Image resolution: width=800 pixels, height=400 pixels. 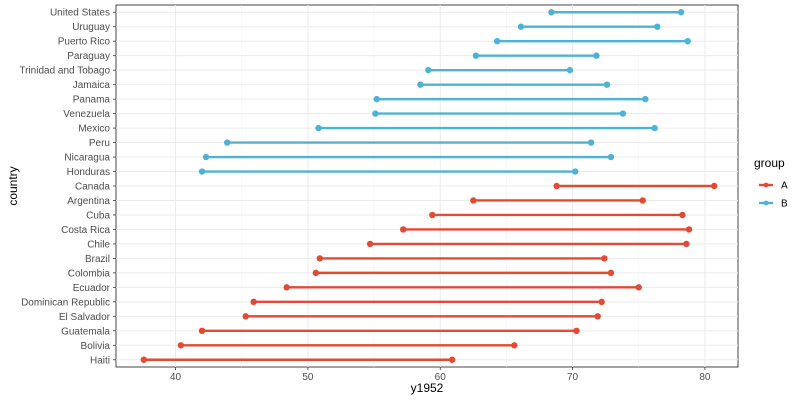 What do you see at coordinates (65, 302) in the screenshot?
I see `y-tick-label: Dominican Republic` at bounding box center [65, 302].